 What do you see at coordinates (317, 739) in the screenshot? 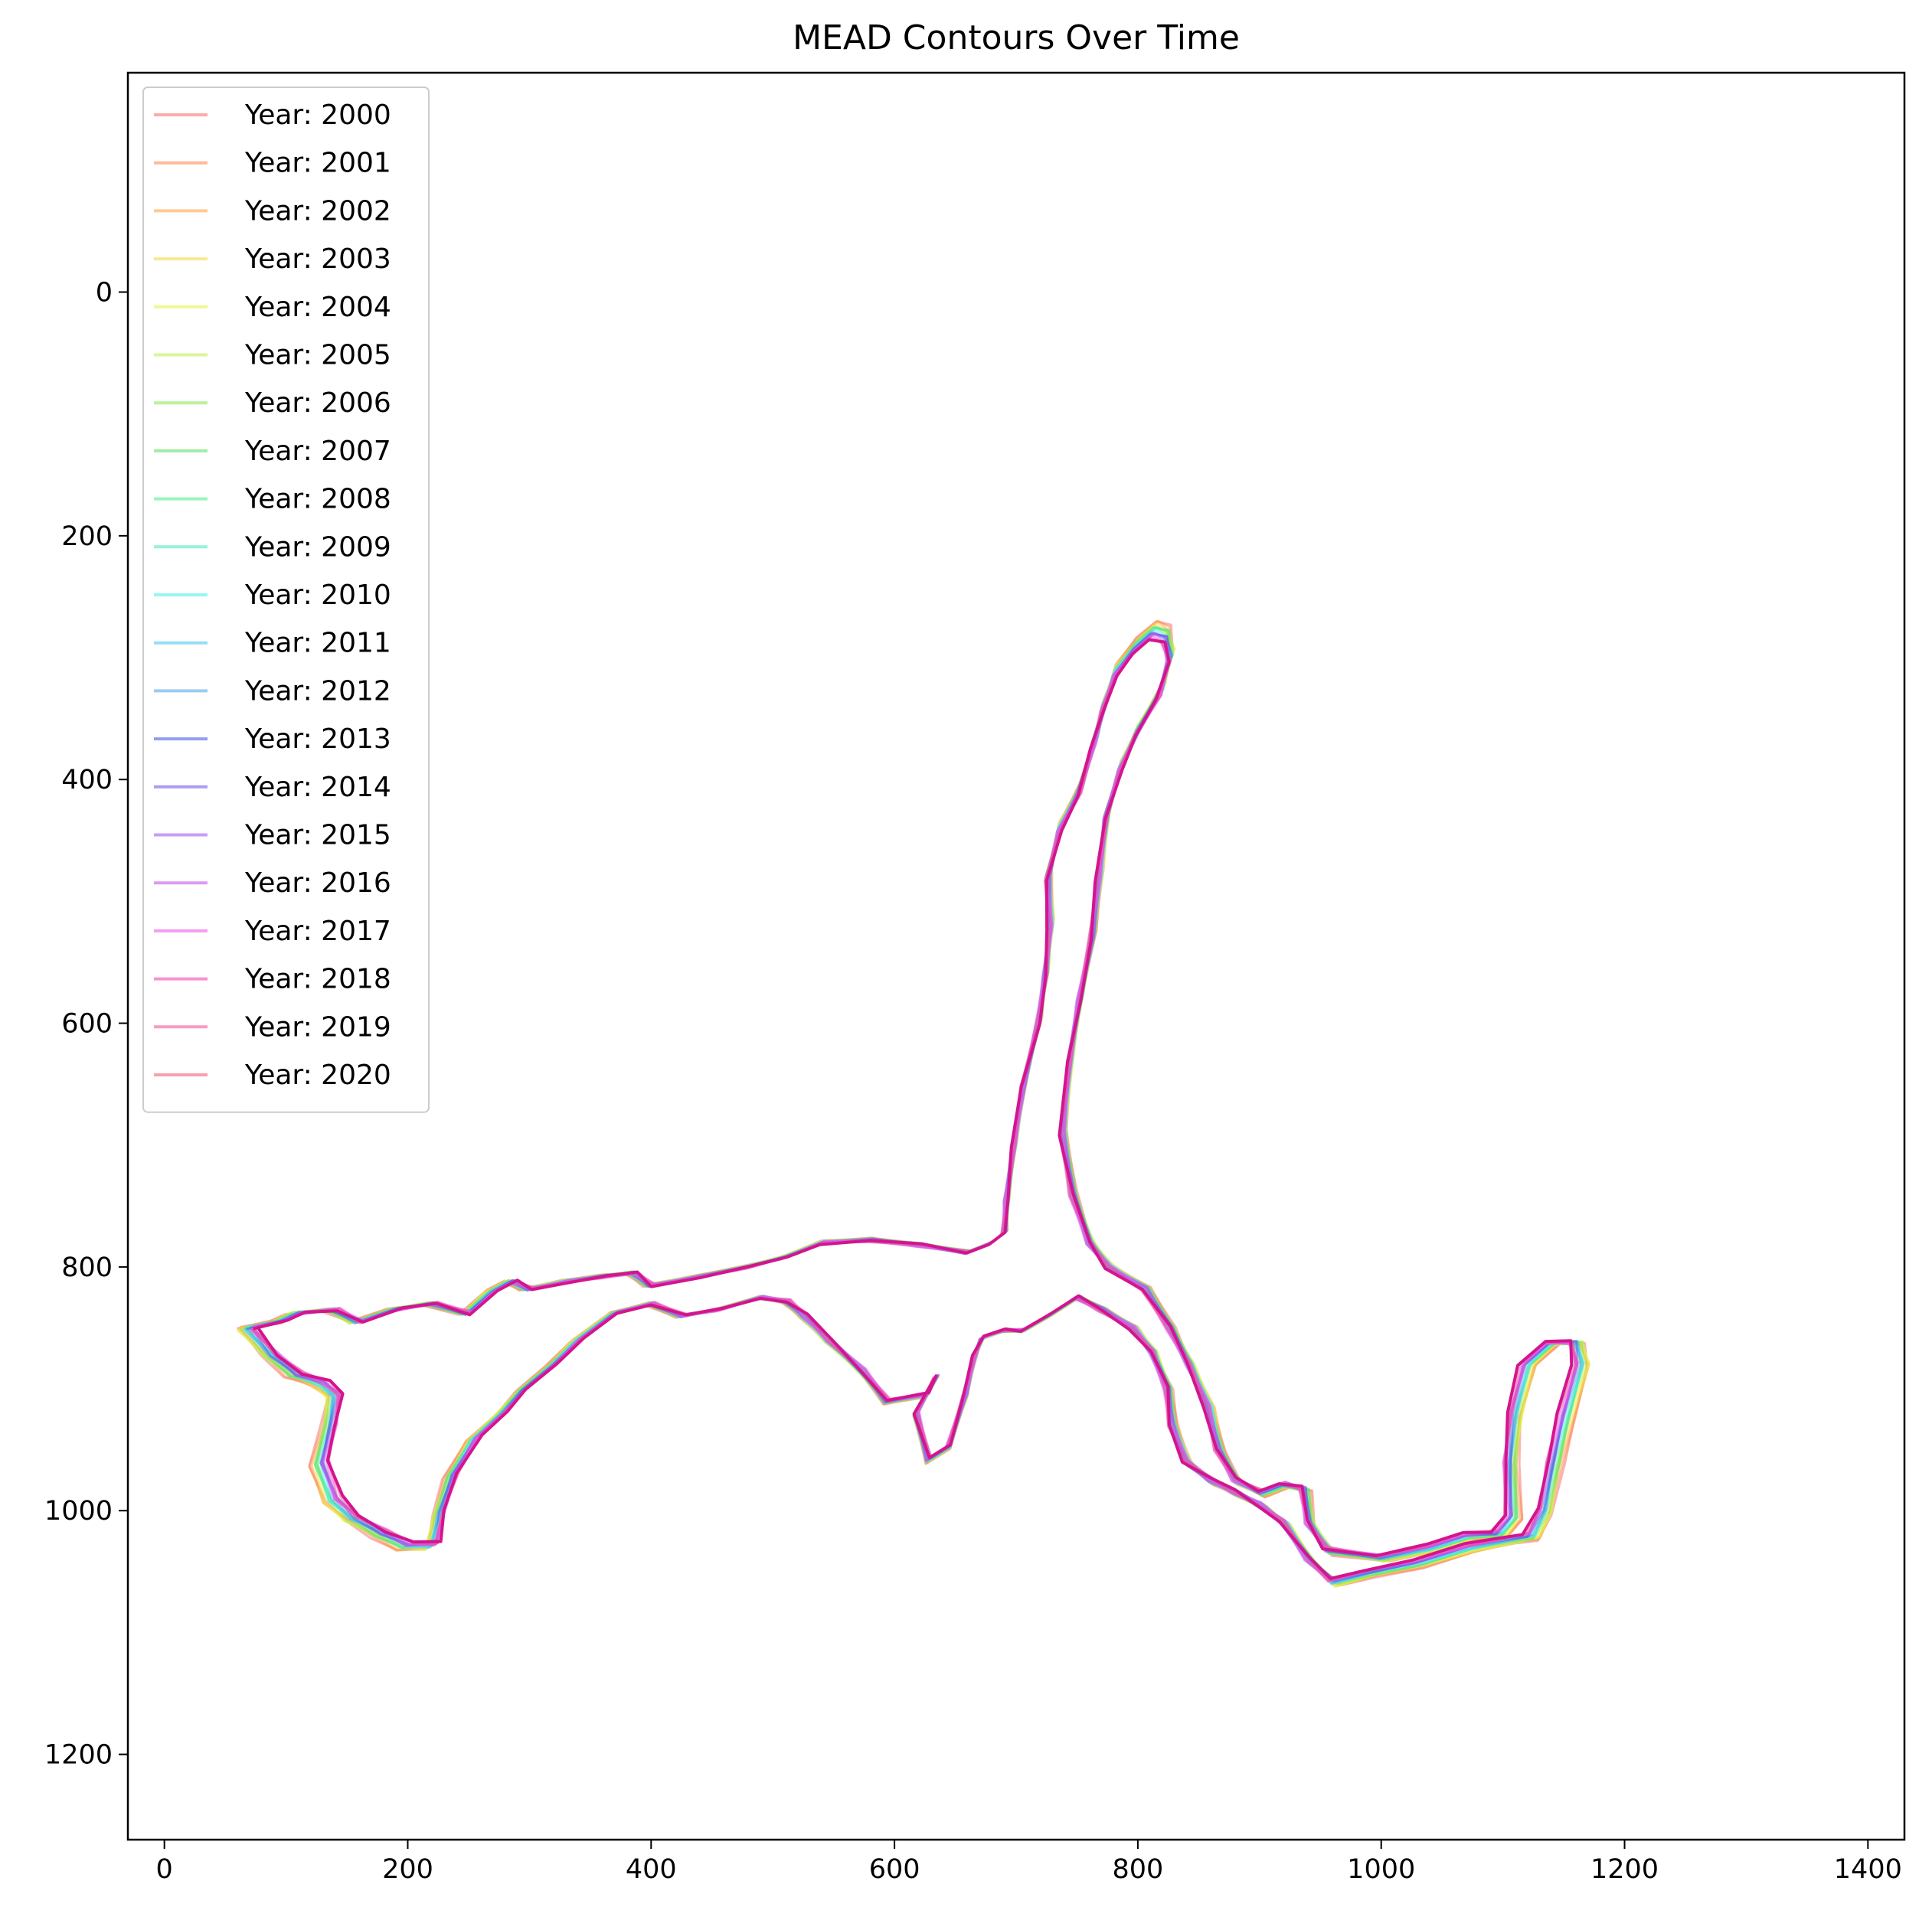
I see `legend-label: Year: 2013` at bounding box center [317, 739].